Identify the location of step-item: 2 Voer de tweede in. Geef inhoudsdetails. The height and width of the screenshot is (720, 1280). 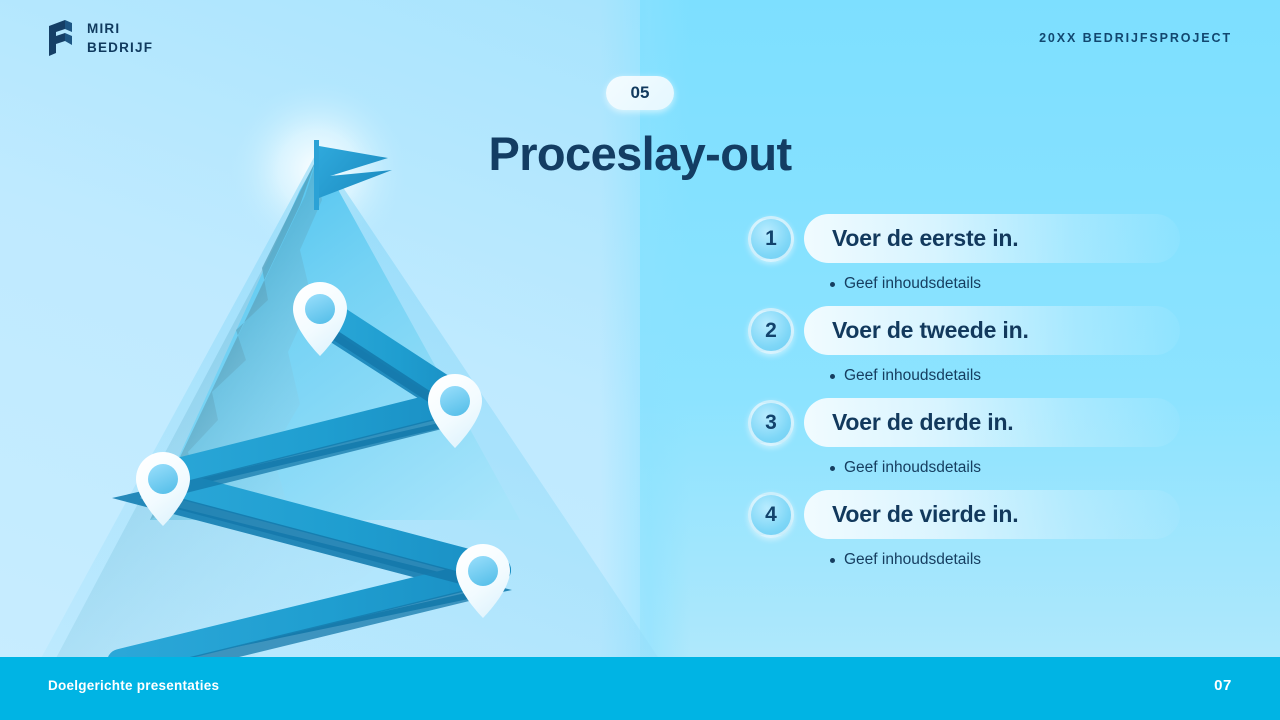
(964, 345).